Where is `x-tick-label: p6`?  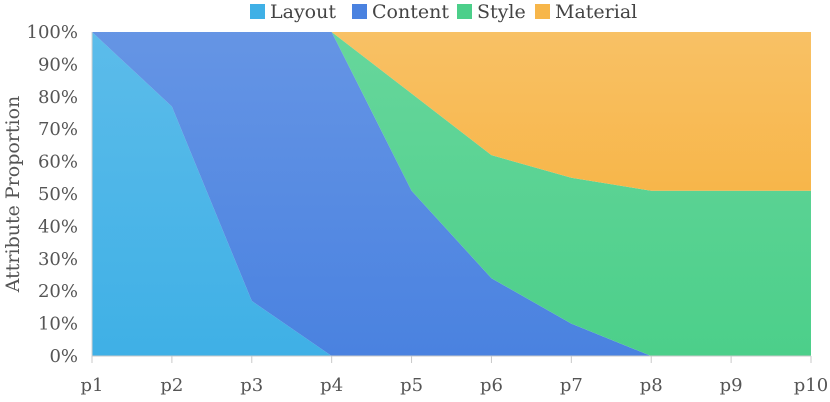
x-tick-label: p6 is located at coordinates (491, 385).